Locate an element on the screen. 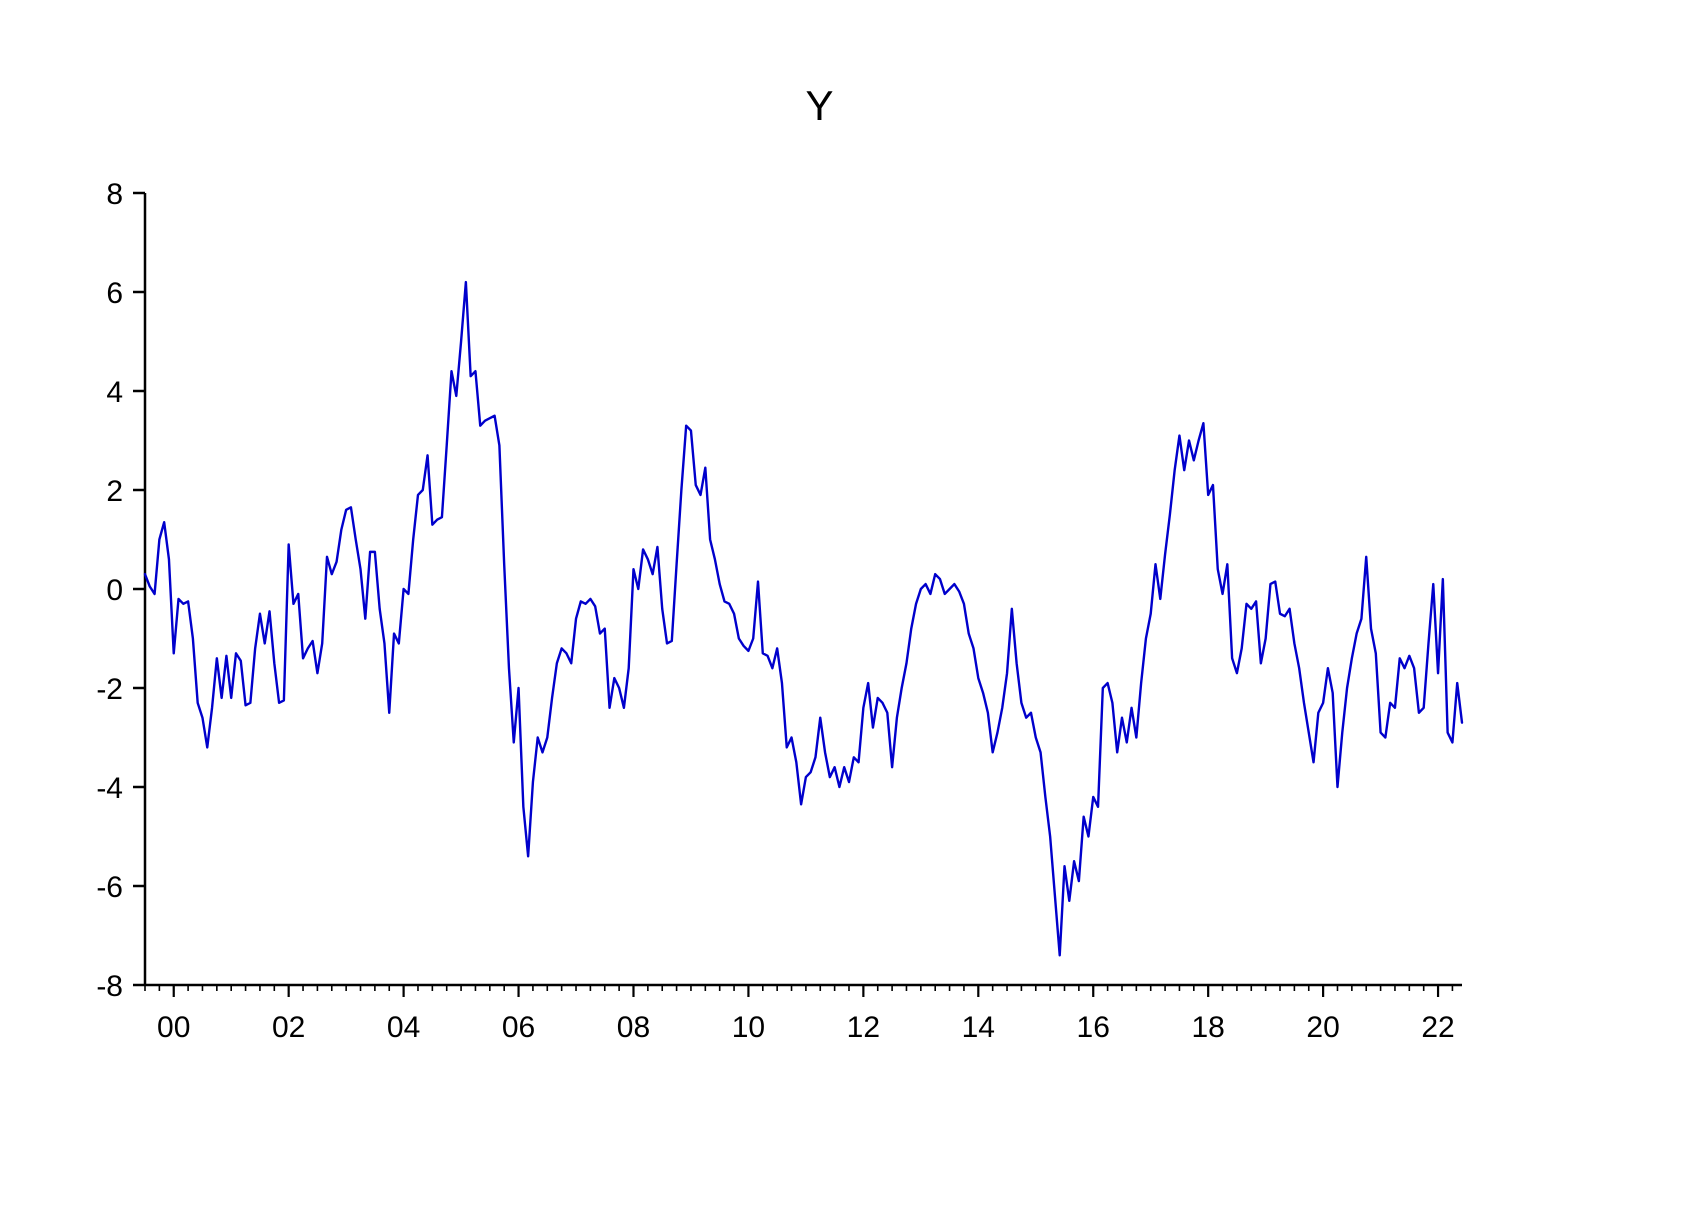 This screenshot has height=1217, width=1686. y-axis-tick-label: -6 is located at coordinates (109, 887).